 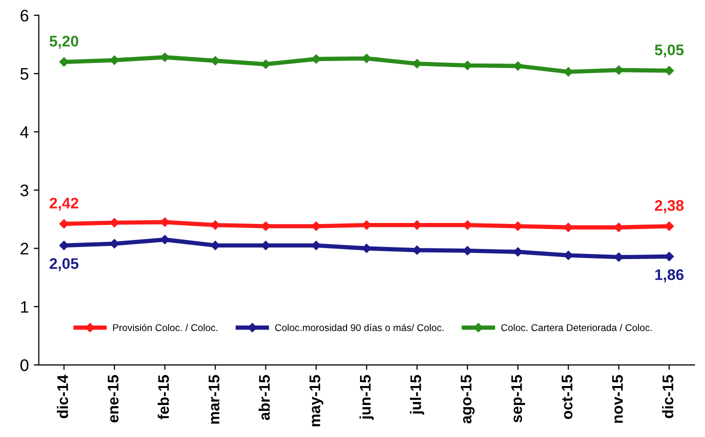 I want to click on y-tick-label: 3, so click(x=24, y=190).